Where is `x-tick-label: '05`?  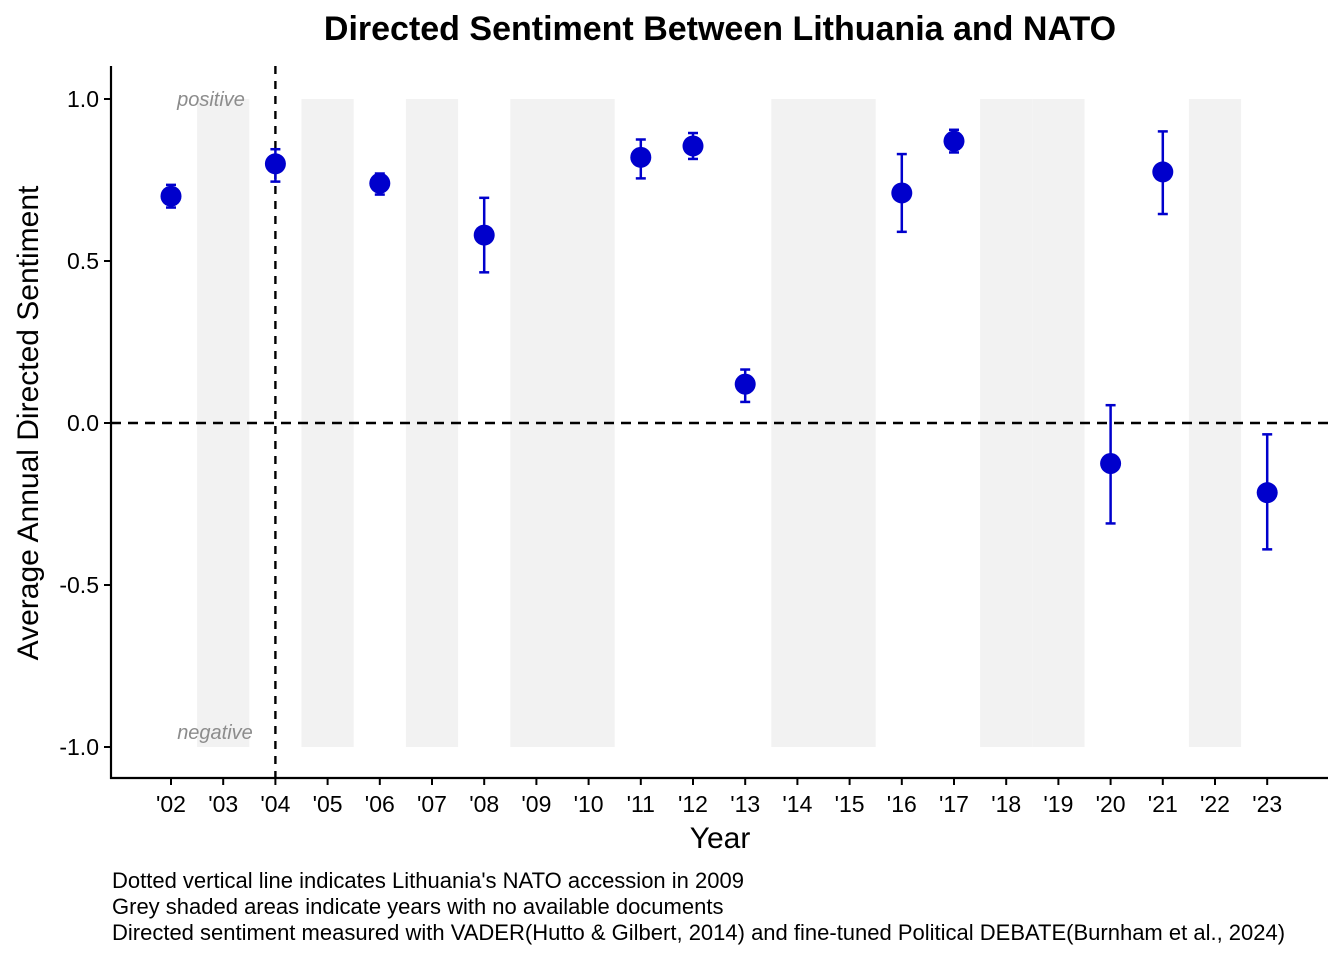
x-tick-label: '05 is located at coordinates (328, 804).